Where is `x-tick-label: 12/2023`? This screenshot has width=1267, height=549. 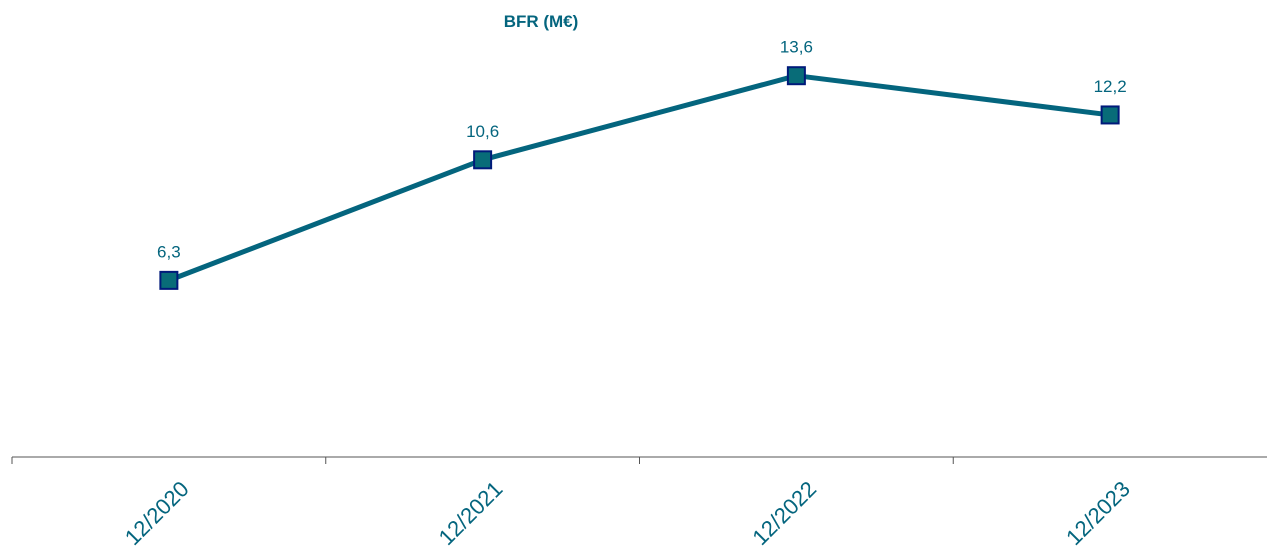
x-tick-label: 12/2023 is located at coordinates (1098, 512).